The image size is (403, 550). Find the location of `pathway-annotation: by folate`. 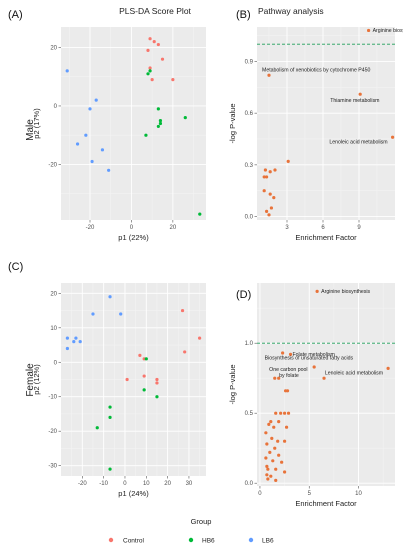

pathway-annotation: by folate is located at coordinates (289, 376).